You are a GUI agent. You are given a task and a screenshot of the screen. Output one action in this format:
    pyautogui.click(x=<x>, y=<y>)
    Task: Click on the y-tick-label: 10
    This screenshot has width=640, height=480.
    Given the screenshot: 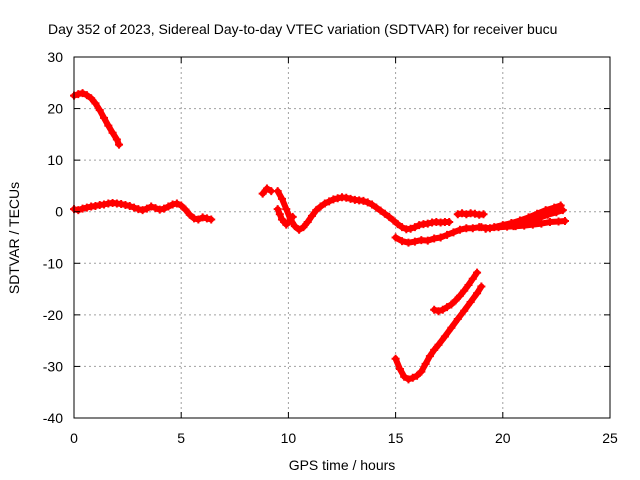 What is the action you would take?
    pyautogui.click(x=55, y=160)
    